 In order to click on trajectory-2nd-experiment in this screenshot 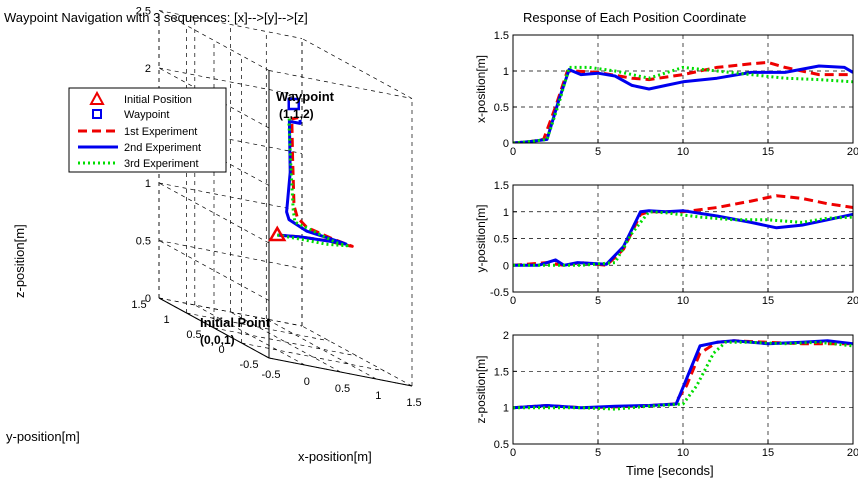, I will do `click(312, 182)`.